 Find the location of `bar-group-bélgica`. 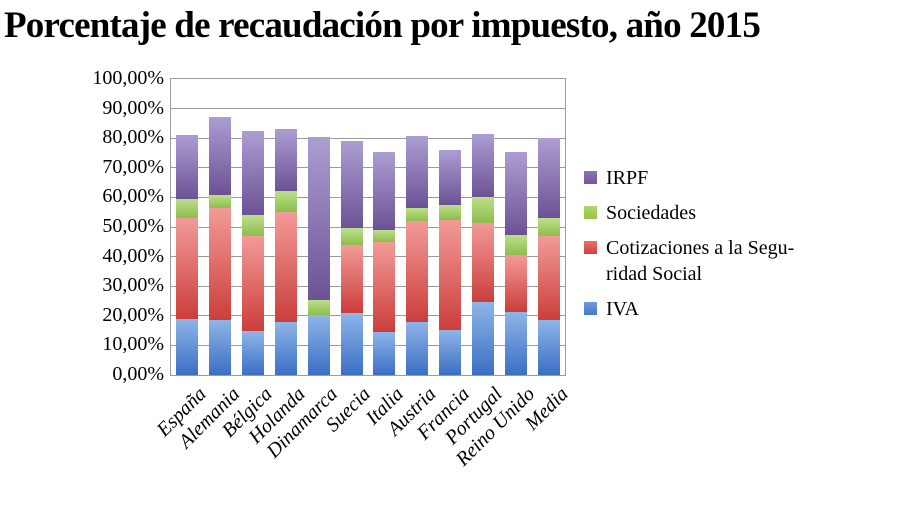

bar-group-bélgica is located at coordinates (253, 227).